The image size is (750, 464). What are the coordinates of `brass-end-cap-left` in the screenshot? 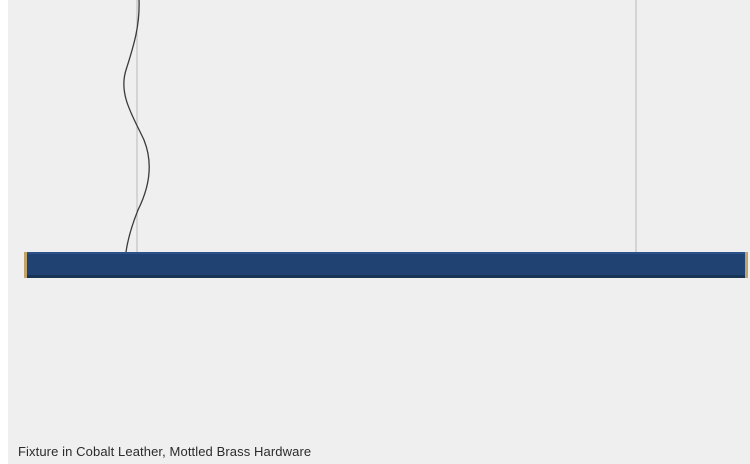 It's located at (26, 265).